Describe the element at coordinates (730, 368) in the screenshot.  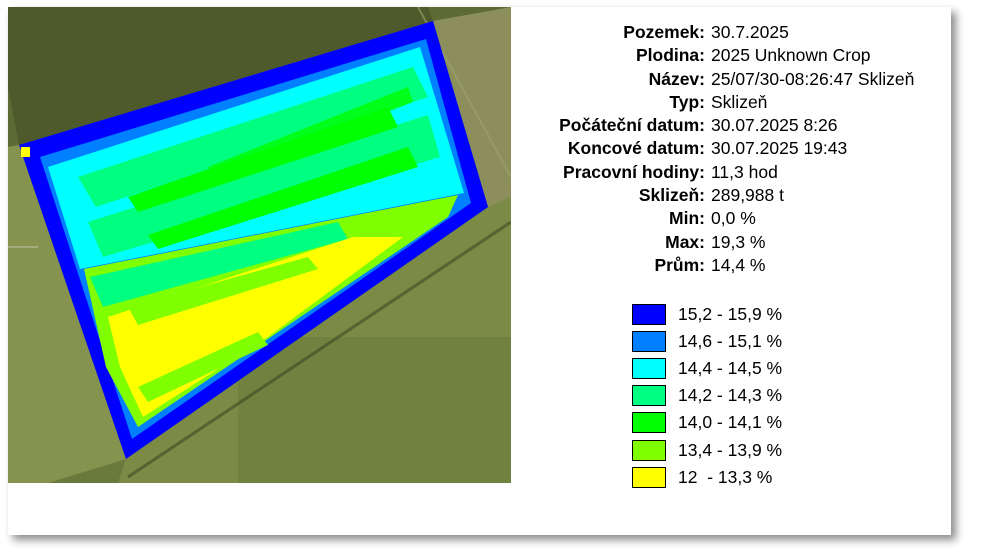
I see `legend-label: 14,4 - 14,5 %` at that location.